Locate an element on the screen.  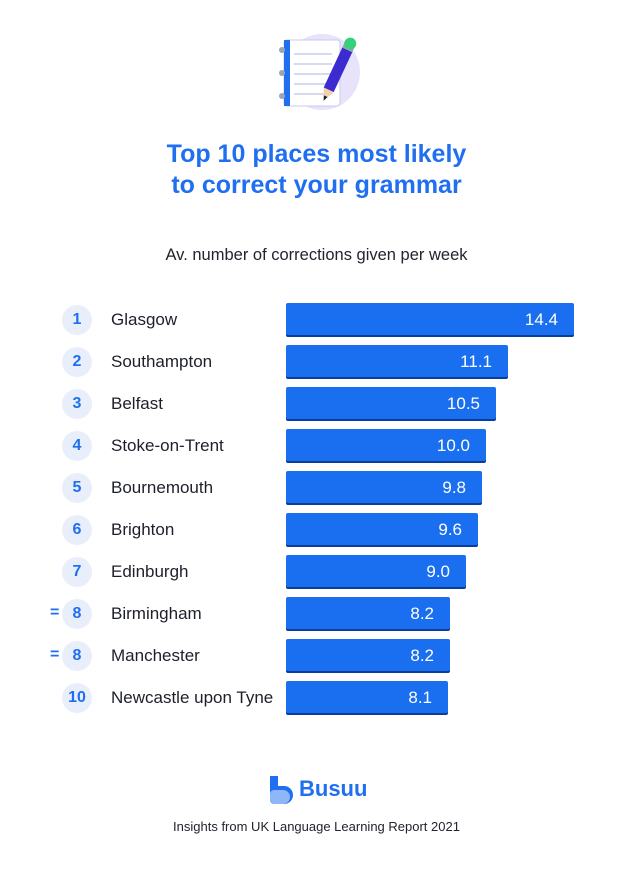
data-label: 9.8 is located at coordinates (454, 487).